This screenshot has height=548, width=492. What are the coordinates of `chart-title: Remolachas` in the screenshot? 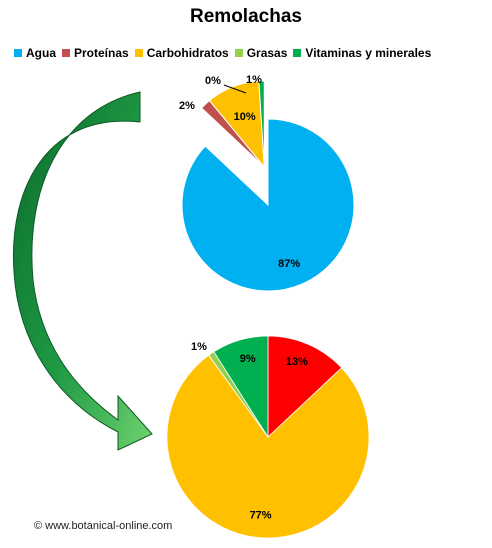 It's located at (246, 16).